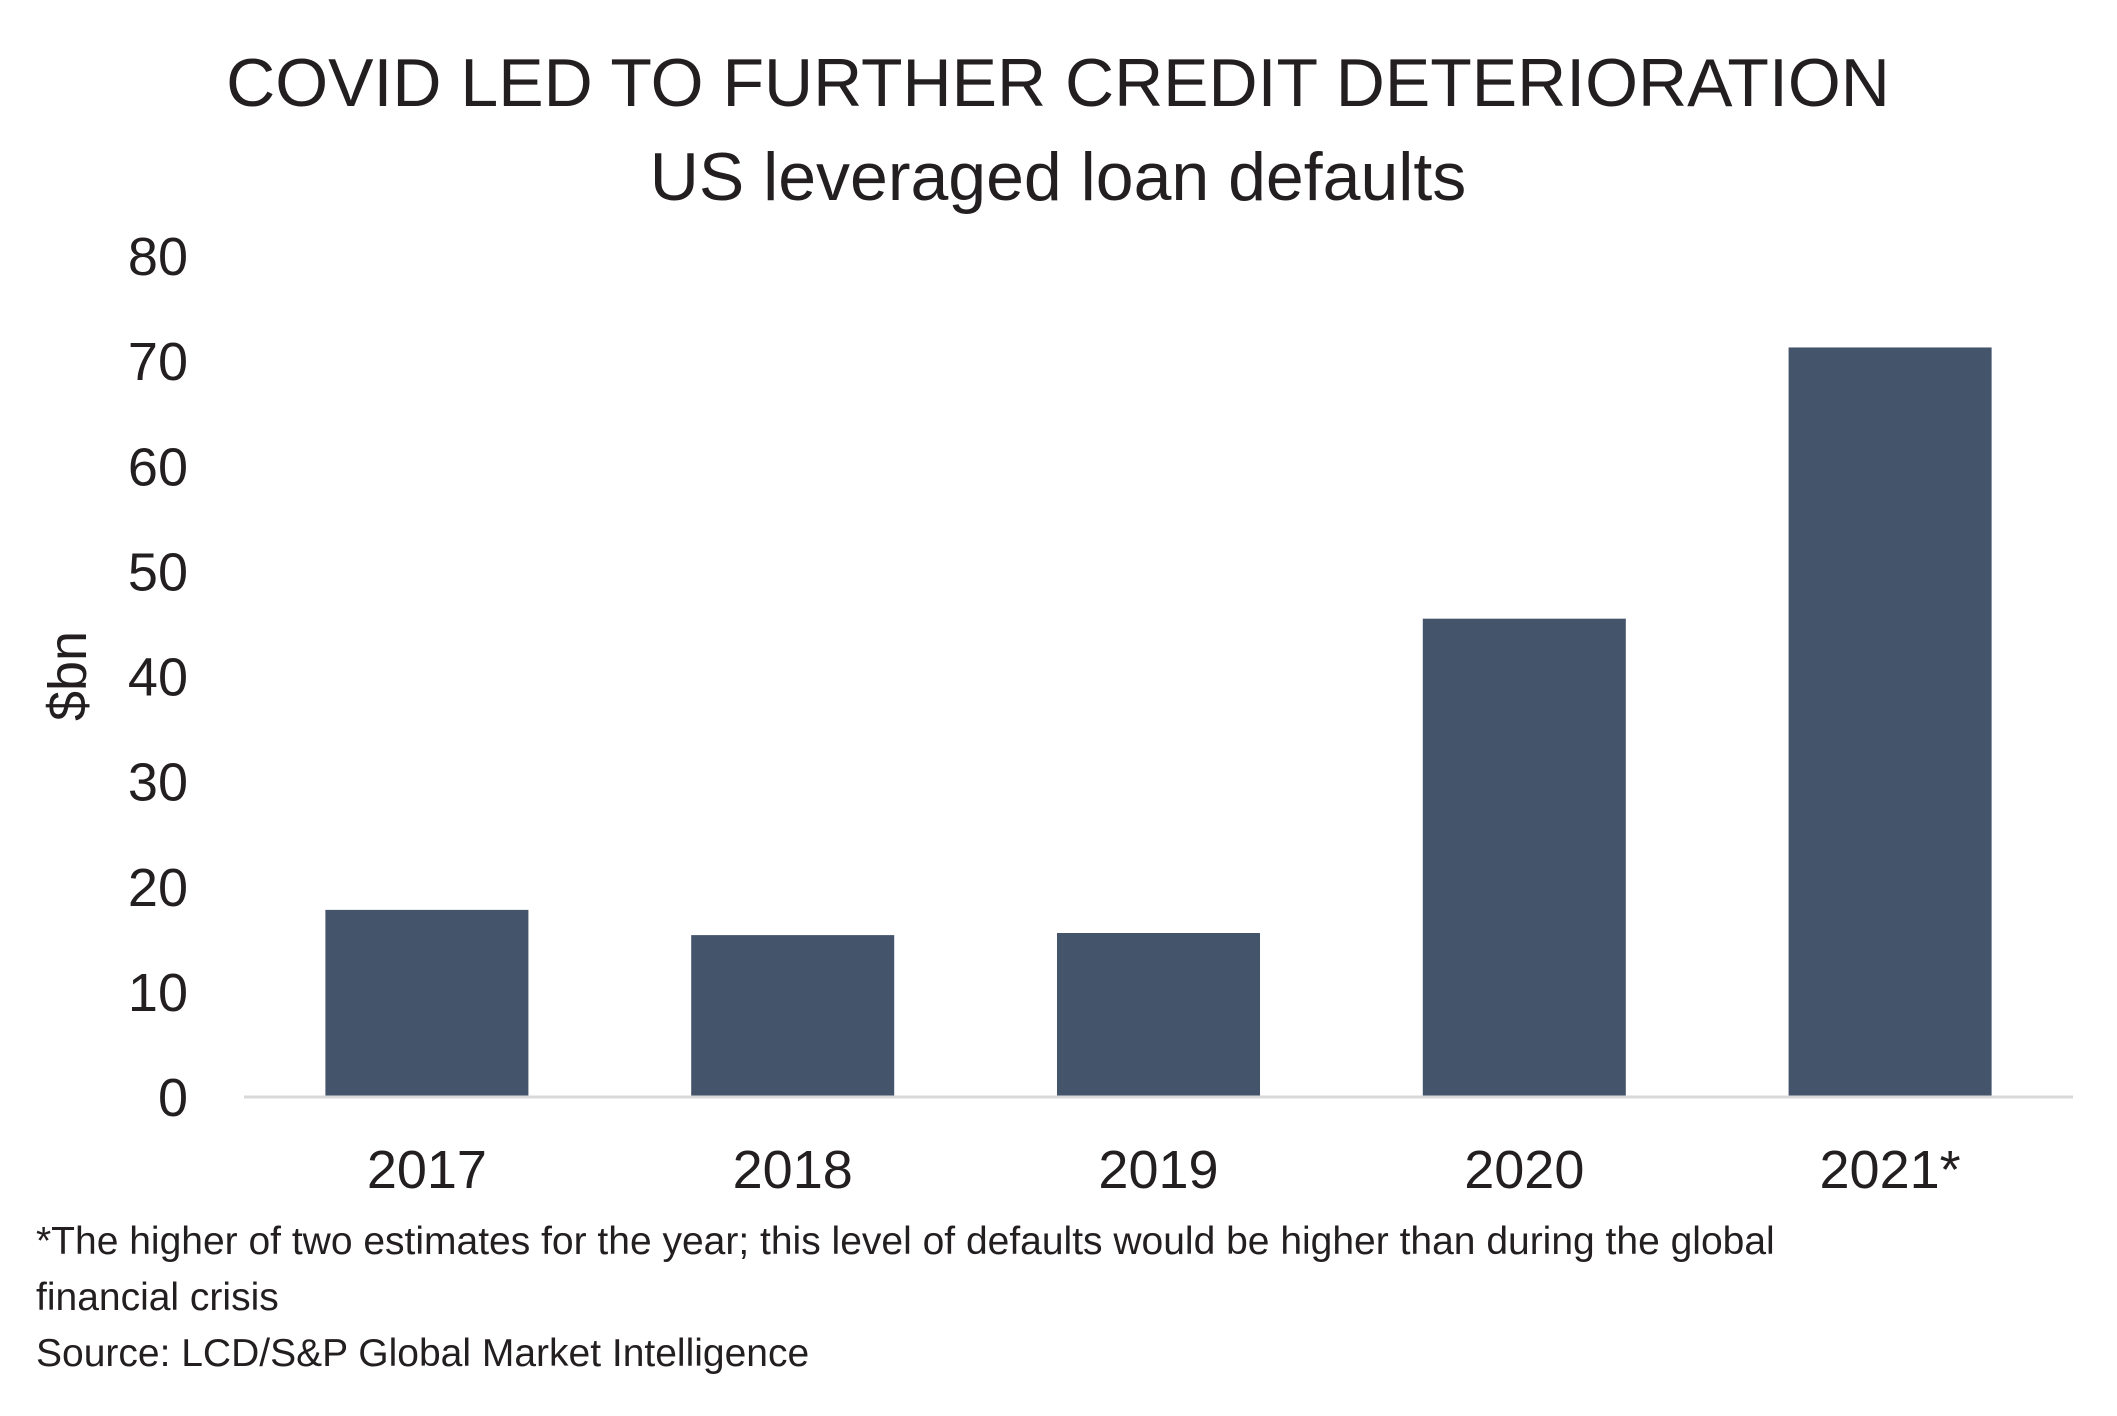 The width and height of the screenshot is (2117, 1416). Describe the element at coordinates (1524, 857) in the screenshot. I see `bar-2020` at that location.